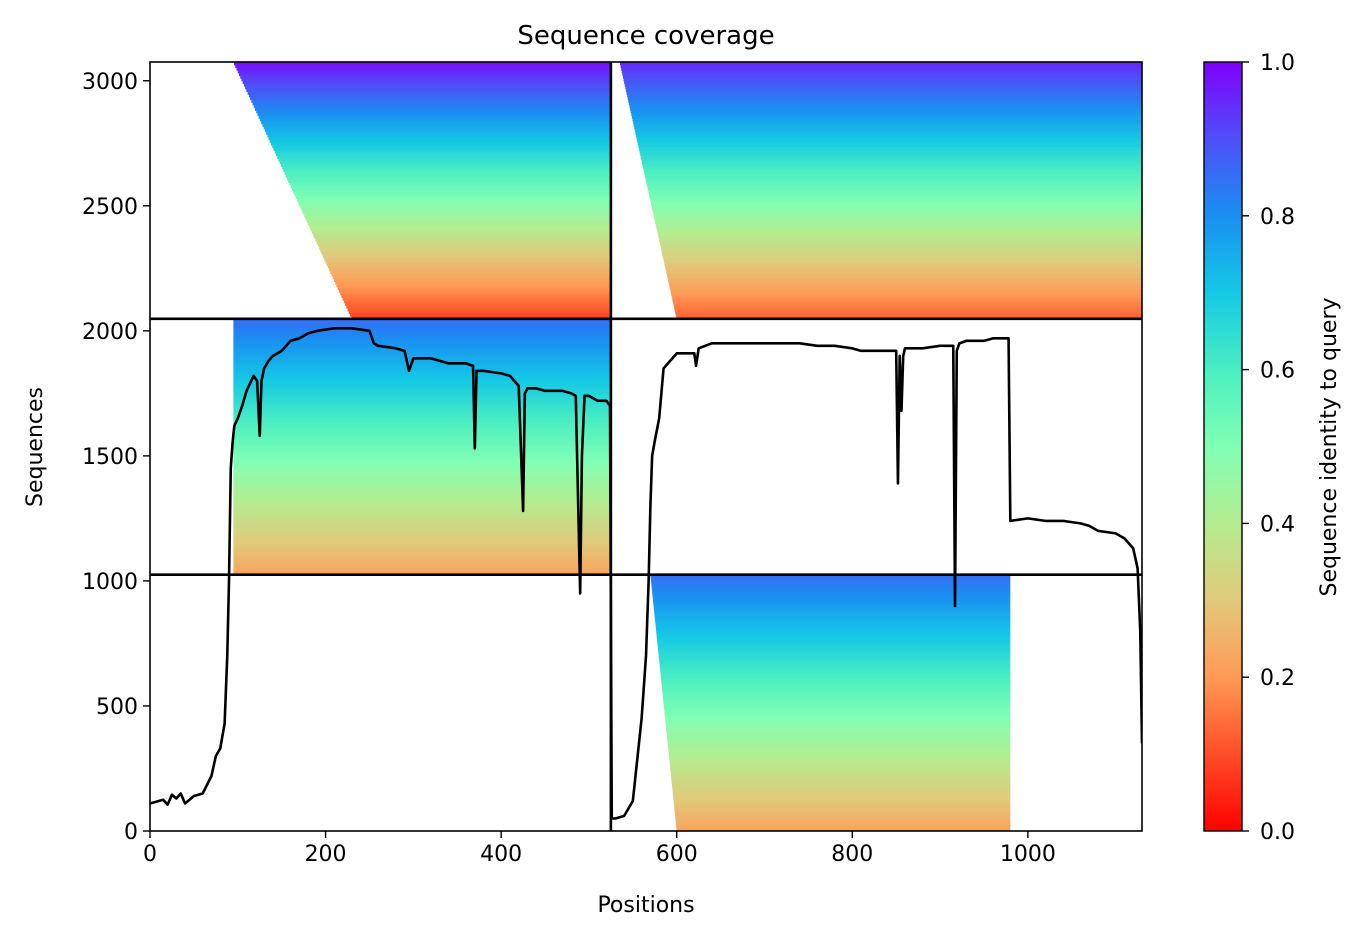 The width and height of the screenshot is (1364, 939). I want to click on heatmap-block-bottom-right, so click(830, 702).